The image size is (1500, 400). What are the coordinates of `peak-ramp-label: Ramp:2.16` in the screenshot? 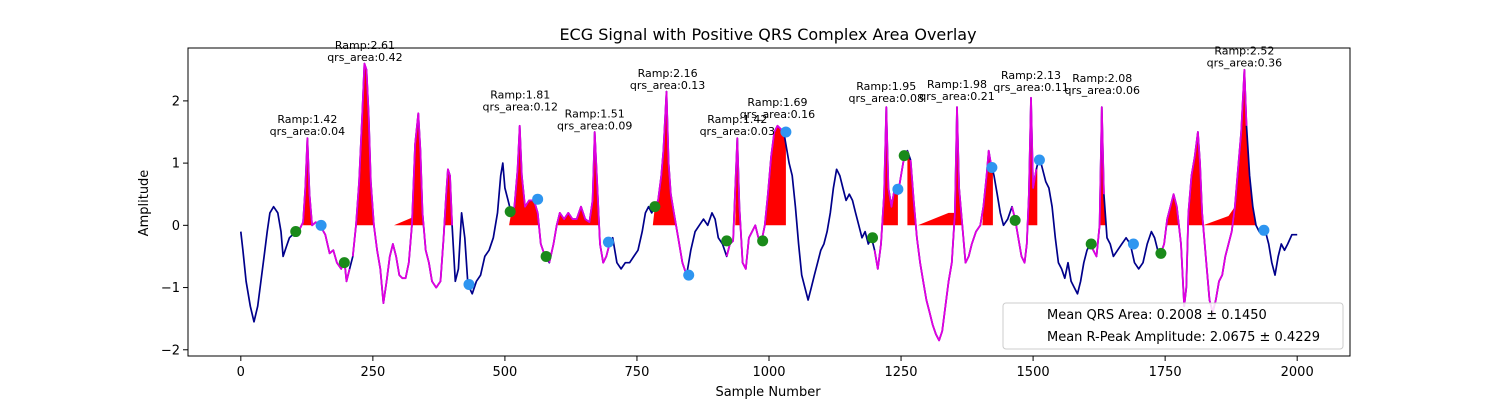 It's located at (668, 73).